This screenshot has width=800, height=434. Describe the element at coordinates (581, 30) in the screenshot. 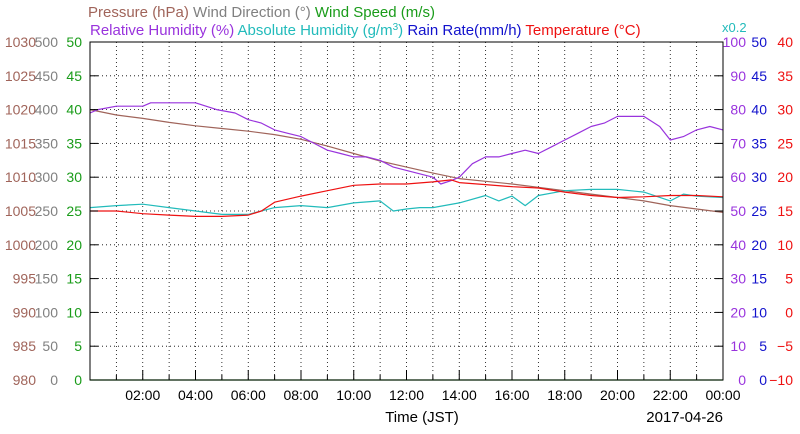

I see `legend-entry: Temperature (°C)` at that location.